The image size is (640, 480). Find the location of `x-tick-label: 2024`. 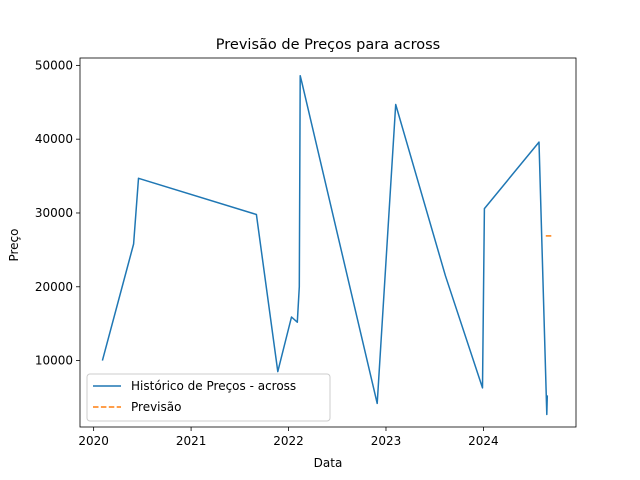

x-tick-label: 2024 is located at coordinates (483, 441).